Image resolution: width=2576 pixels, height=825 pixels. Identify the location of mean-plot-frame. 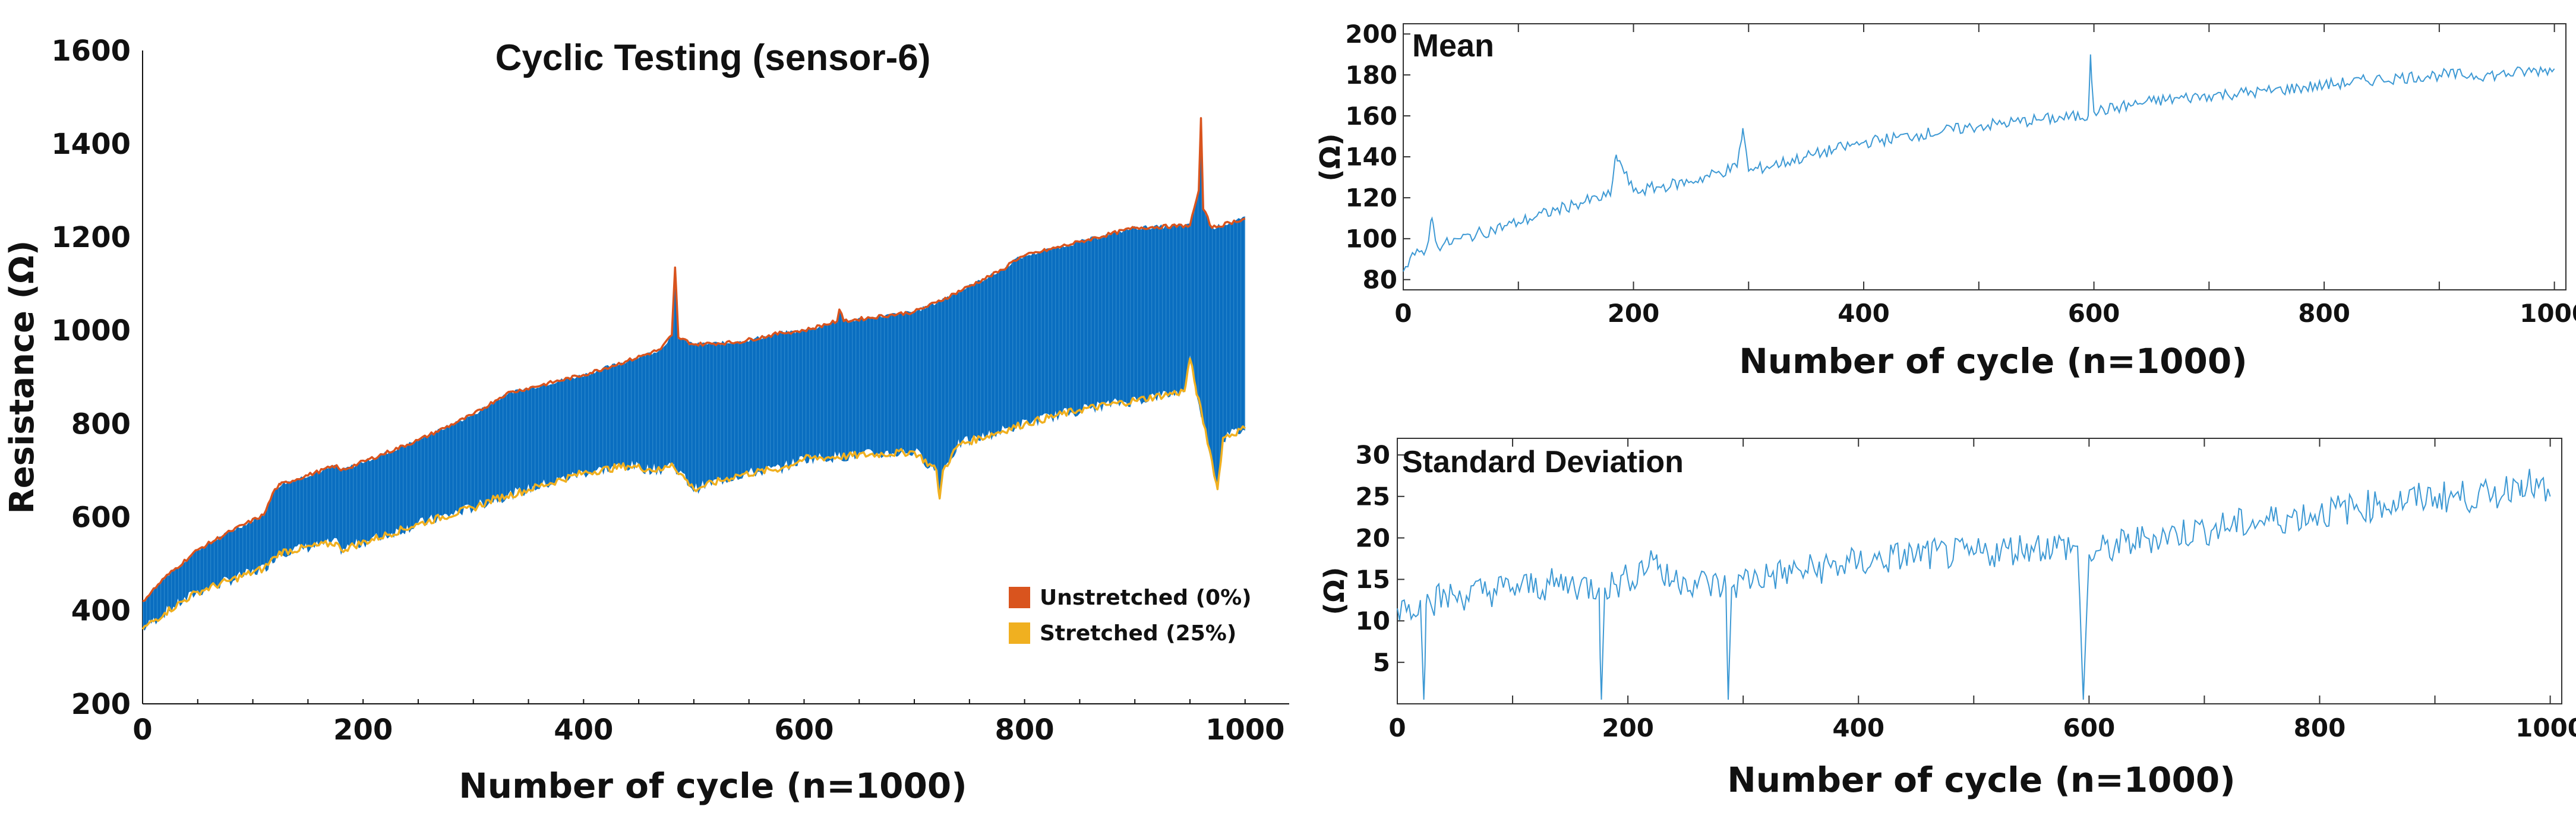
(1984, 157).